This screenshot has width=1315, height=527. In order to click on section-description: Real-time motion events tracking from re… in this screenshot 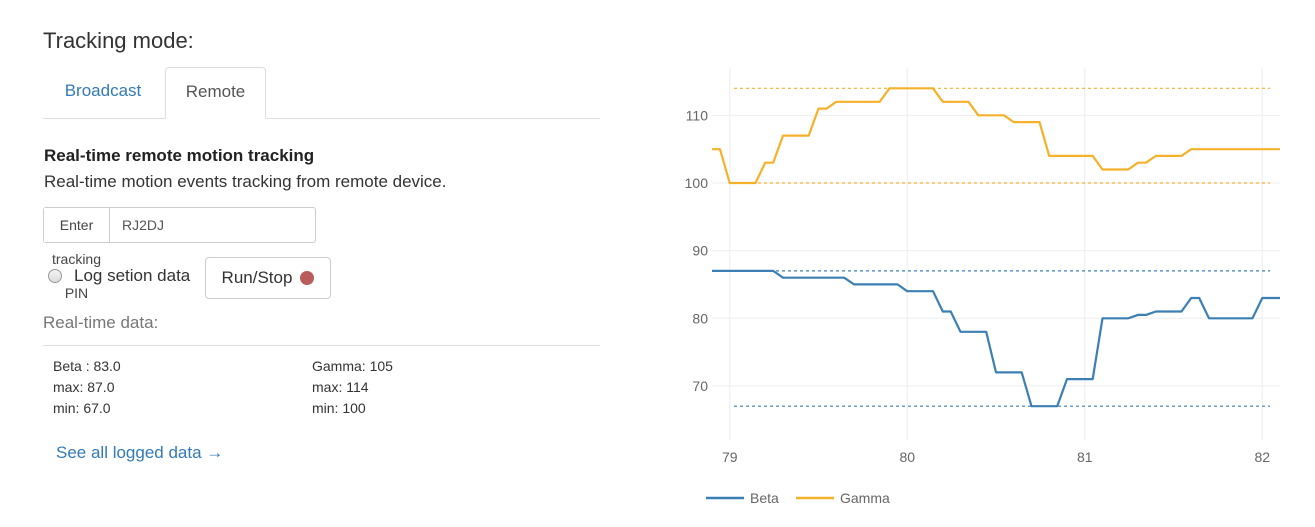, I will do `click(245, 181)`.